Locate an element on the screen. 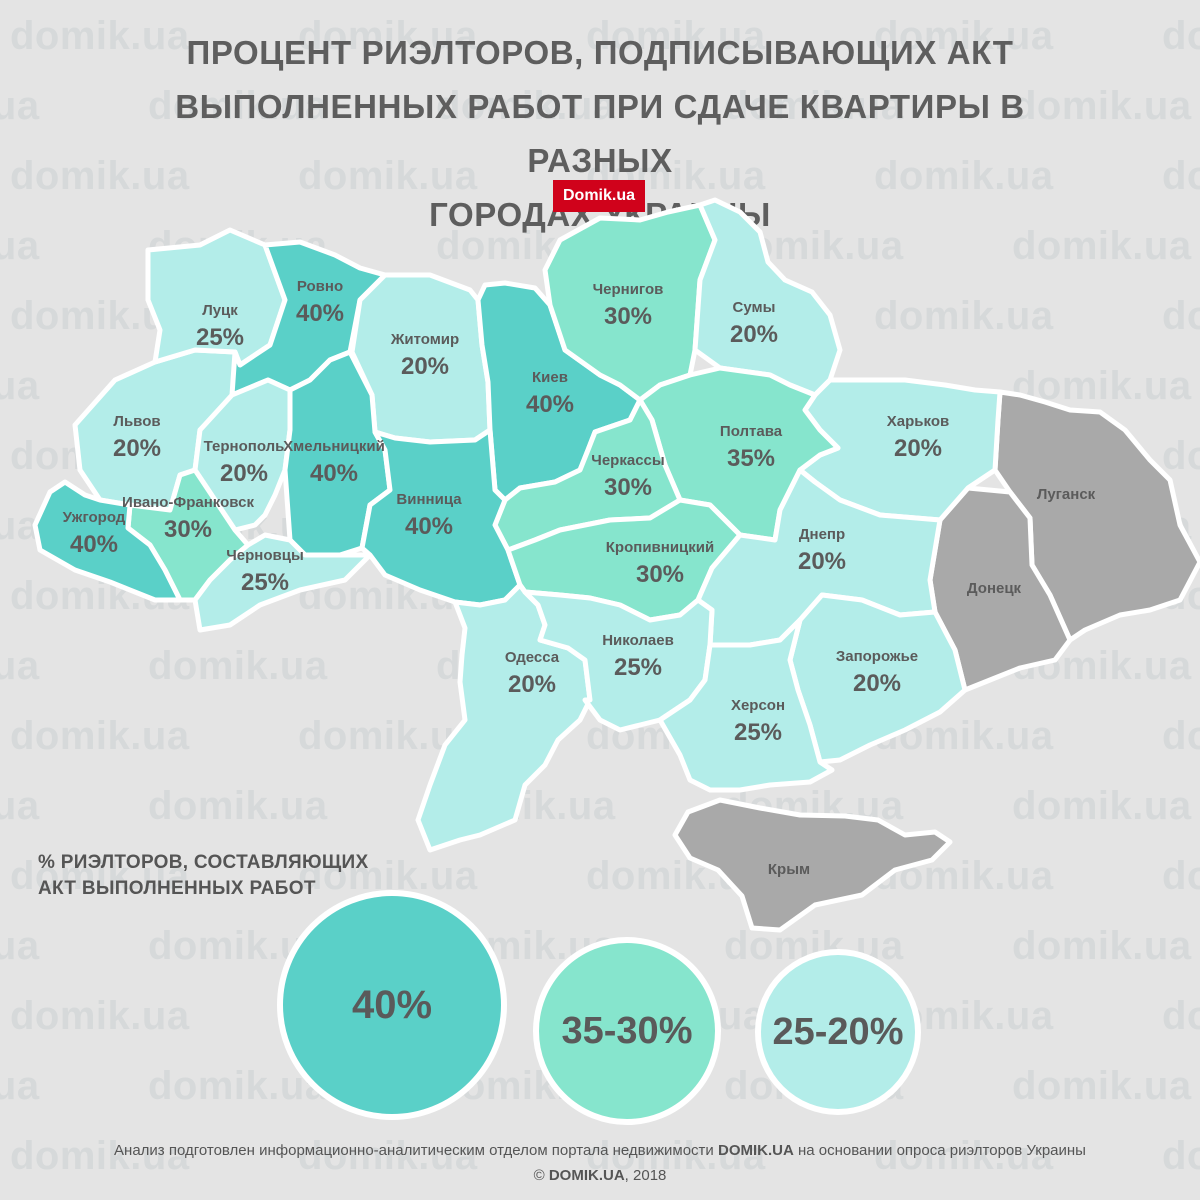  footer-source-brand: DOMIK.UA is located at coordinates (755, 1150).